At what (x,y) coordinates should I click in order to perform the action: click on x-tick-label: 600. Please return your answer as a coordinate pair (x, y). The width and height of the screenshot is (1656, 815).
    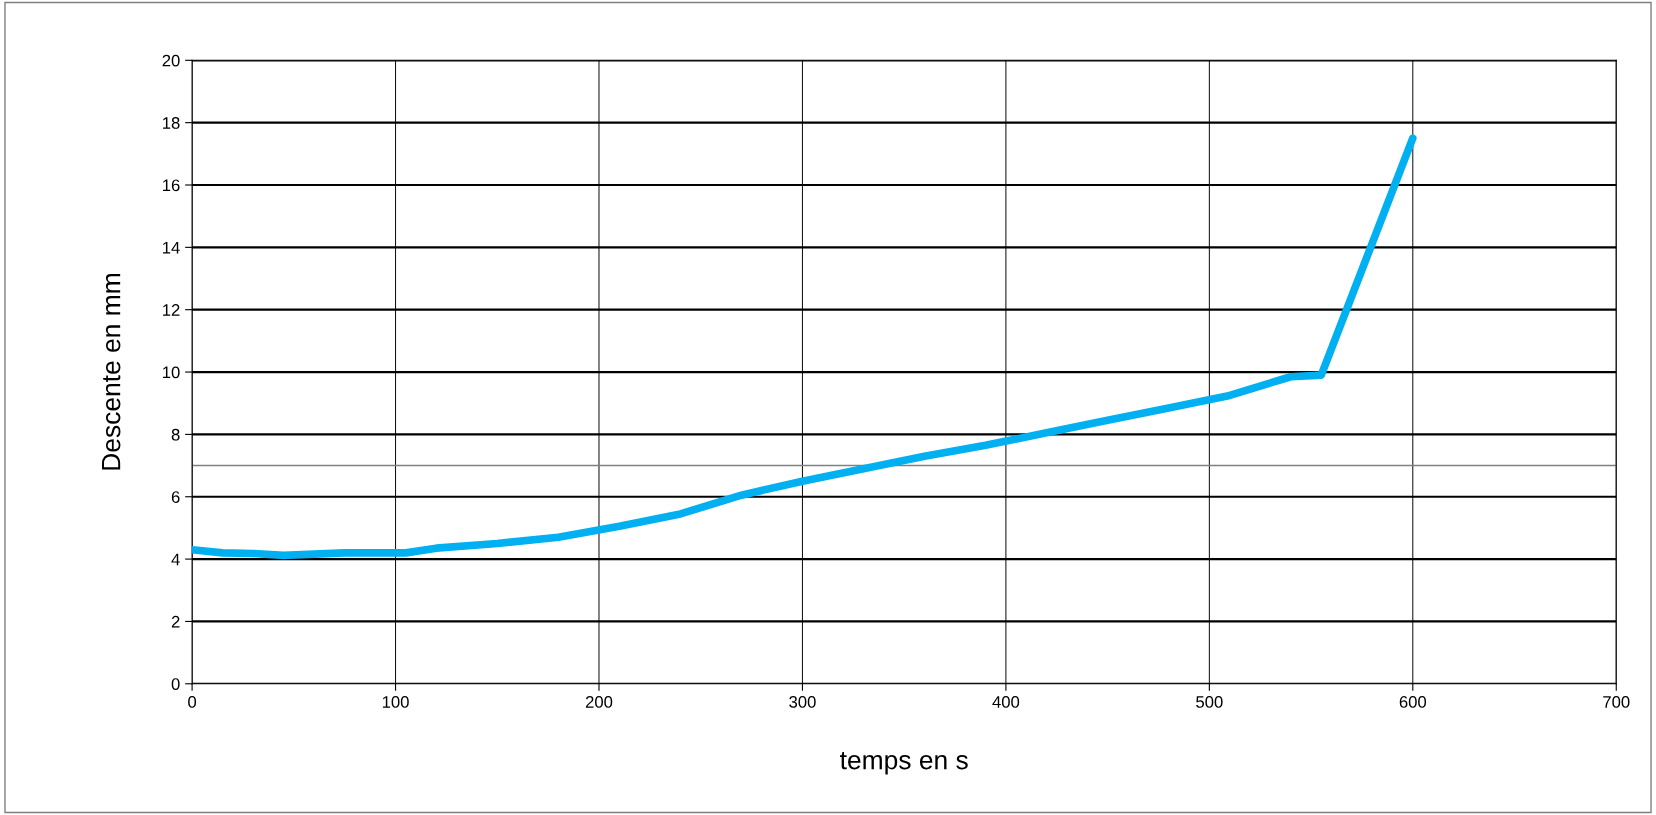
    Looking at the image, I should click on (1413, 702).